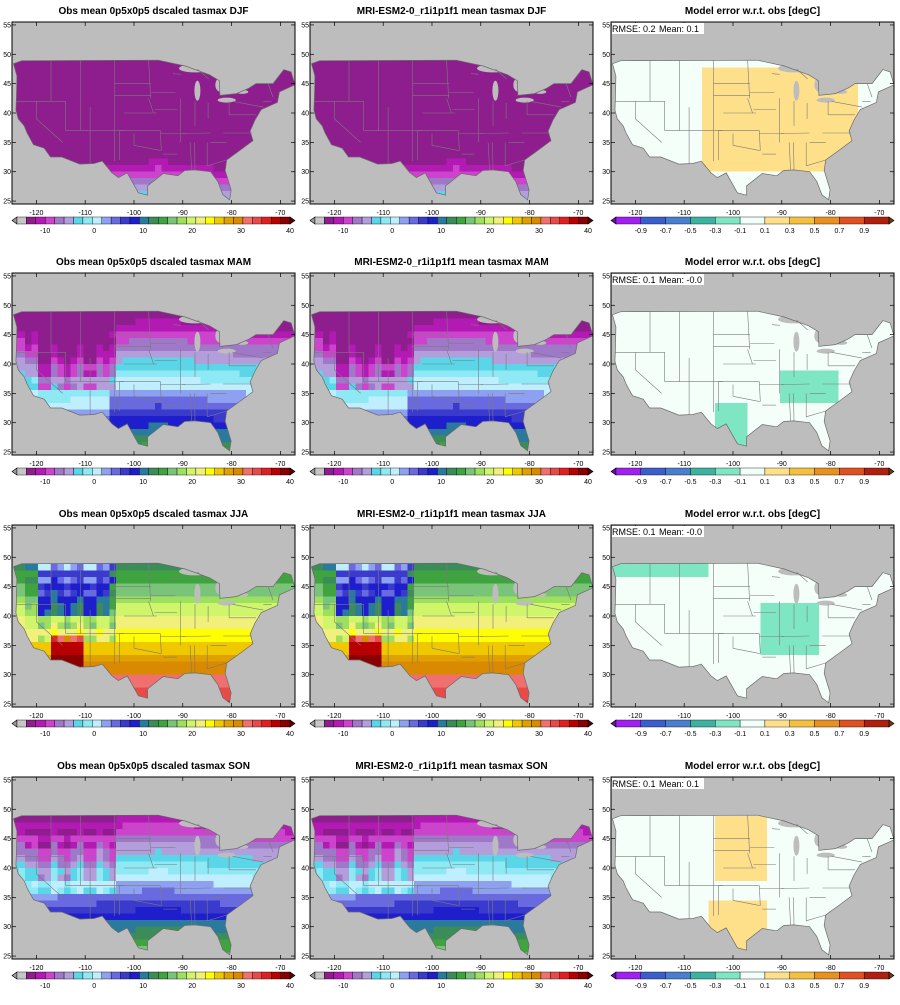 The height and width of the screenshot is (1005, 900). Describe the element at coordinates (578, 213) in the screenshot. I see `x-tick-label: -70` at that location.